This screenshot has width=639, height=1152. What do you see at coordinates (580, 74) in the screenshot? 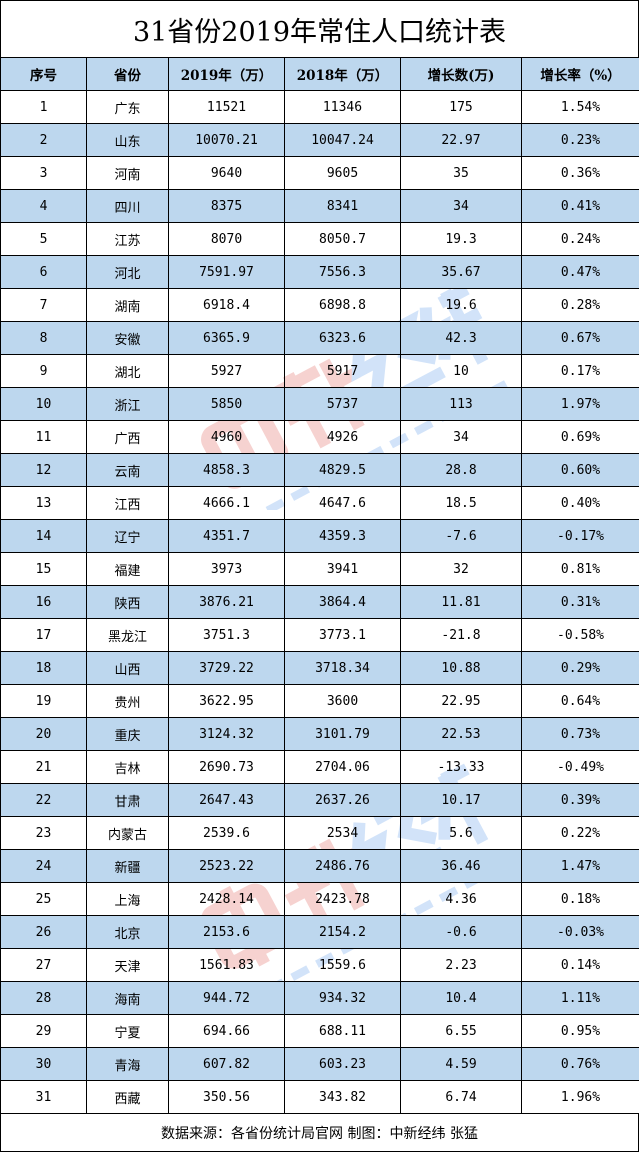
I see `column-header: 增长率（%）` at bounding box center [580, 74].